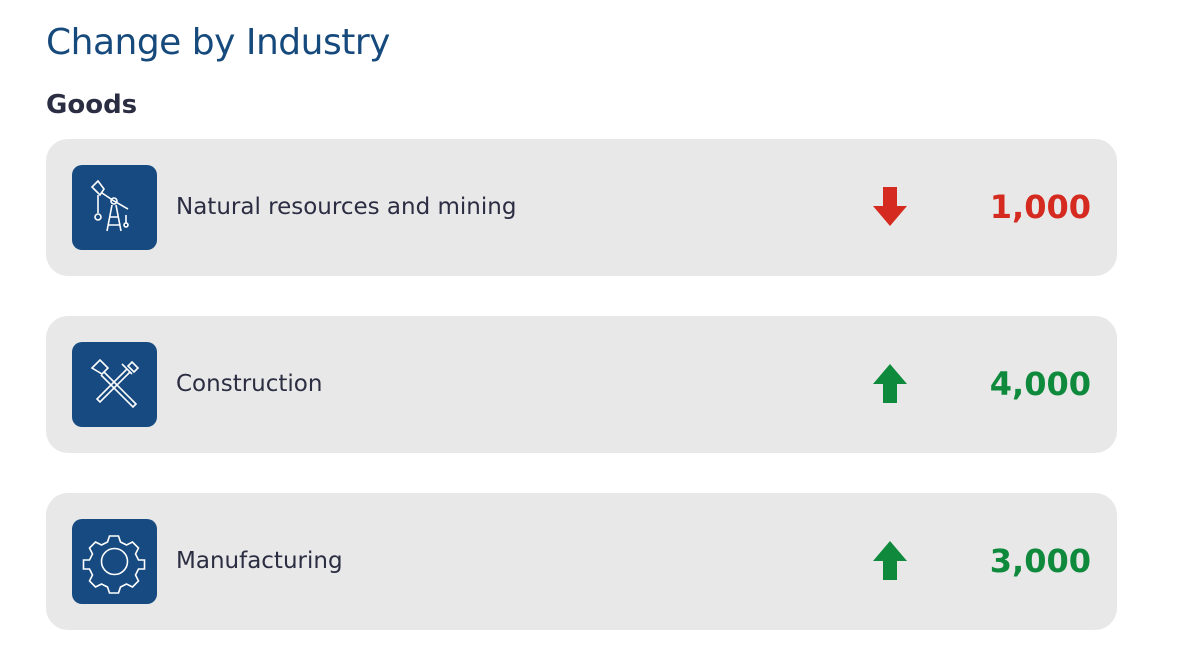 The image size is (1200, 652). I want to click on change-value: 4,000, so click(1040, 384).